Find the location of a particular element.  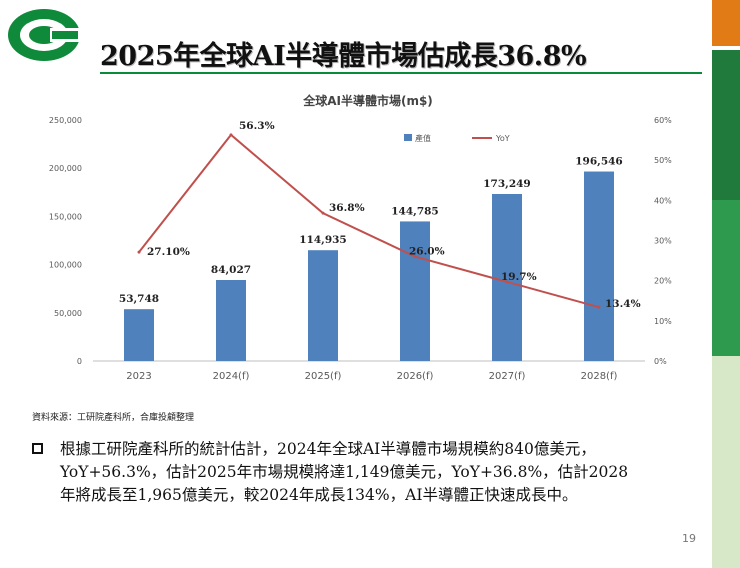

y-left-tick-label: 150,000 is located at coordinates (65, 216).